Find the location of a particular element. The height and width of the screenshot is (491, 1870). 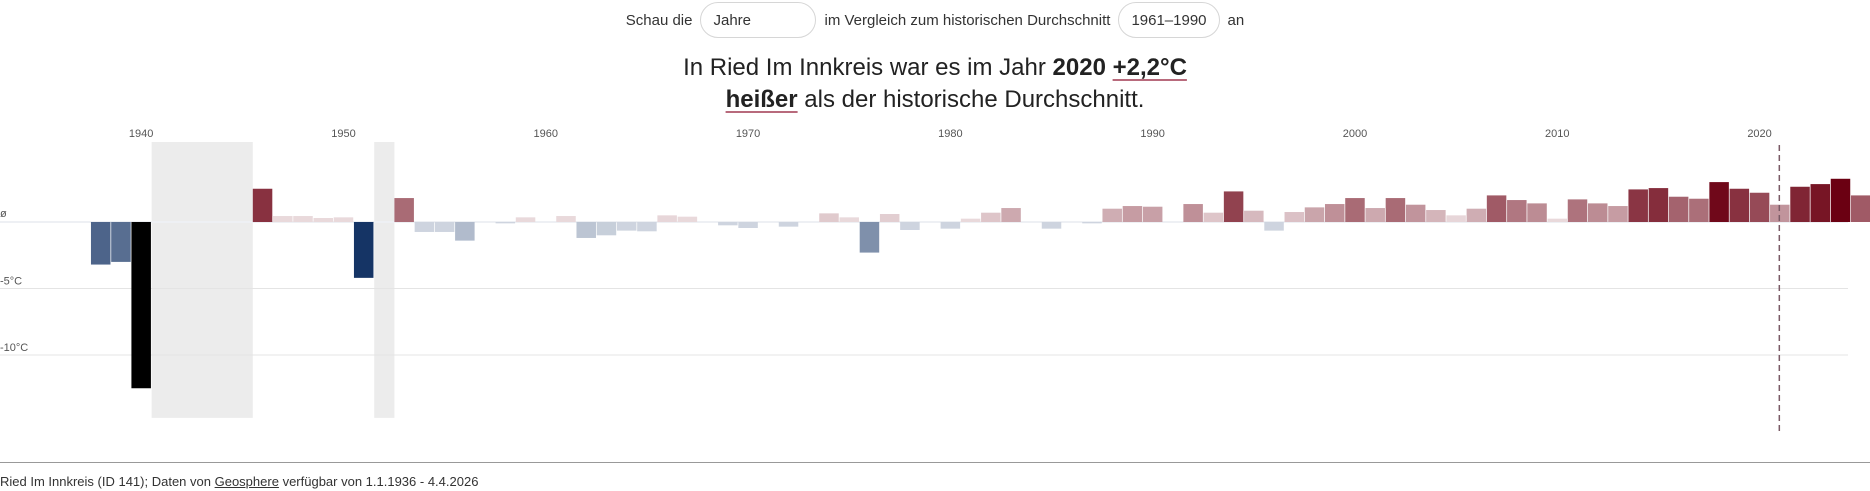

bar-2009 is located at coordinates (1537, 212).